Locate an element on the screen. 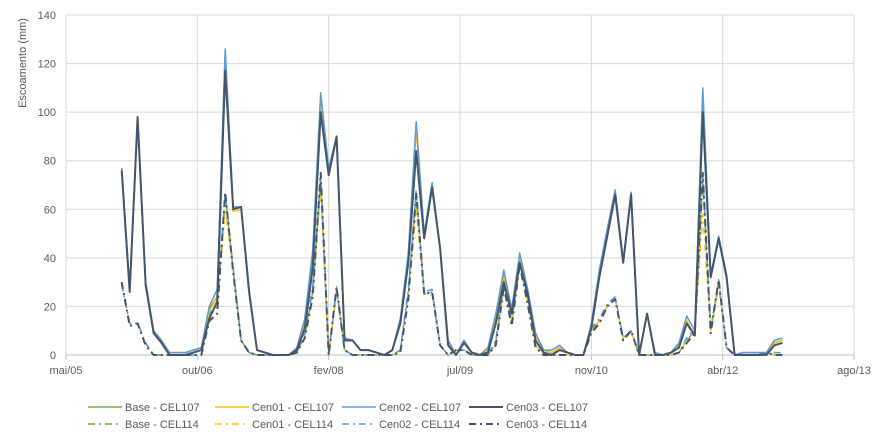 The height and width of the screenshot is (438, 886). x-tick-label: jul/09 is located at coordinates (459, 371).